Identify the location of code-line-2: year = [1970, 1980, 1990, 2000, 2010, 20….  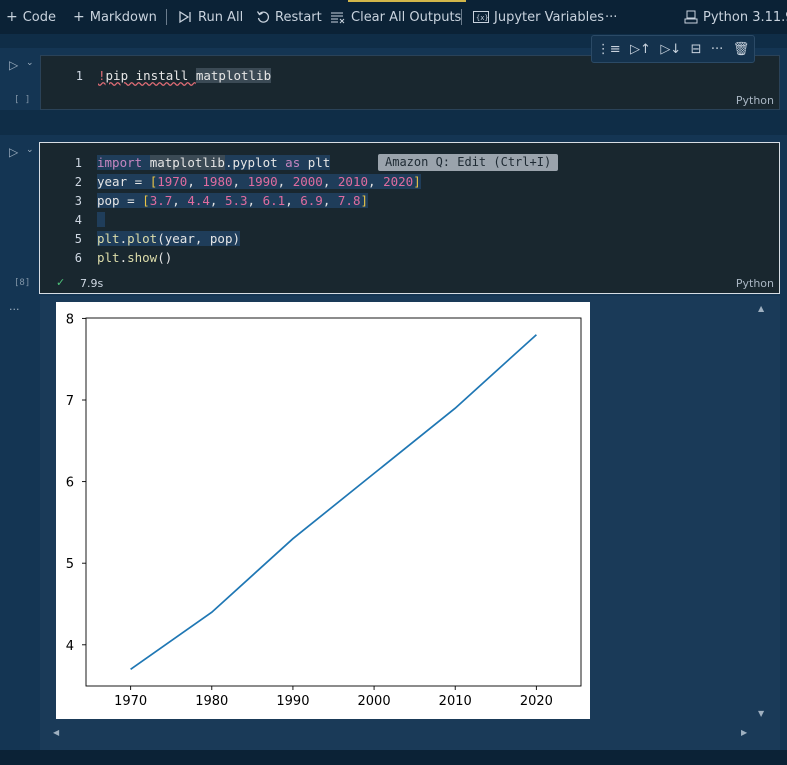
(259, 181).